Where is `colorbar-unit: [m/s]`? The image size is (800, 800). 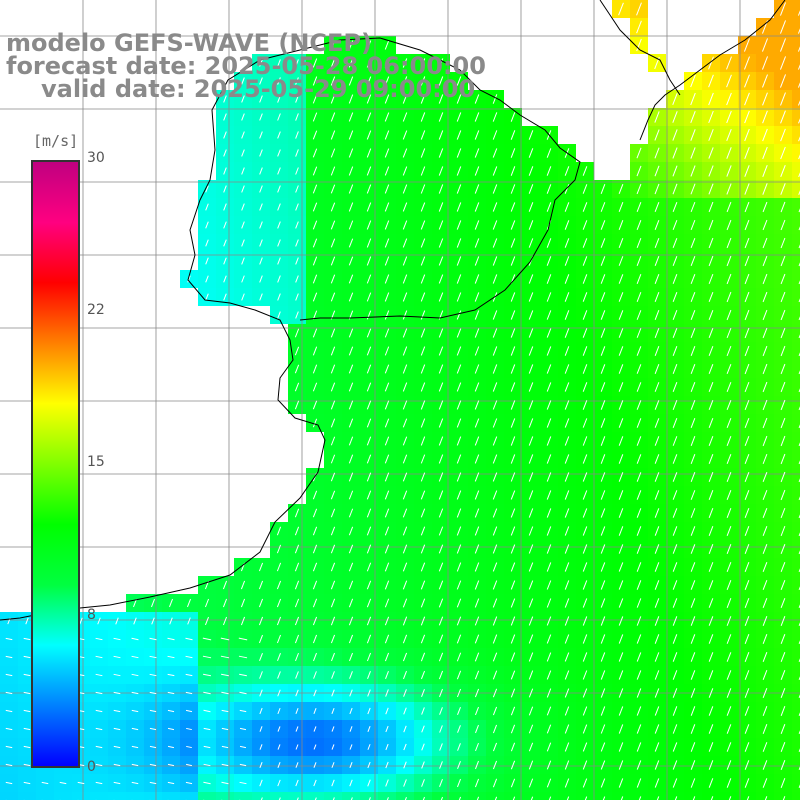 colorbar-unit: [m/s] is located at coordinates (56, 141).